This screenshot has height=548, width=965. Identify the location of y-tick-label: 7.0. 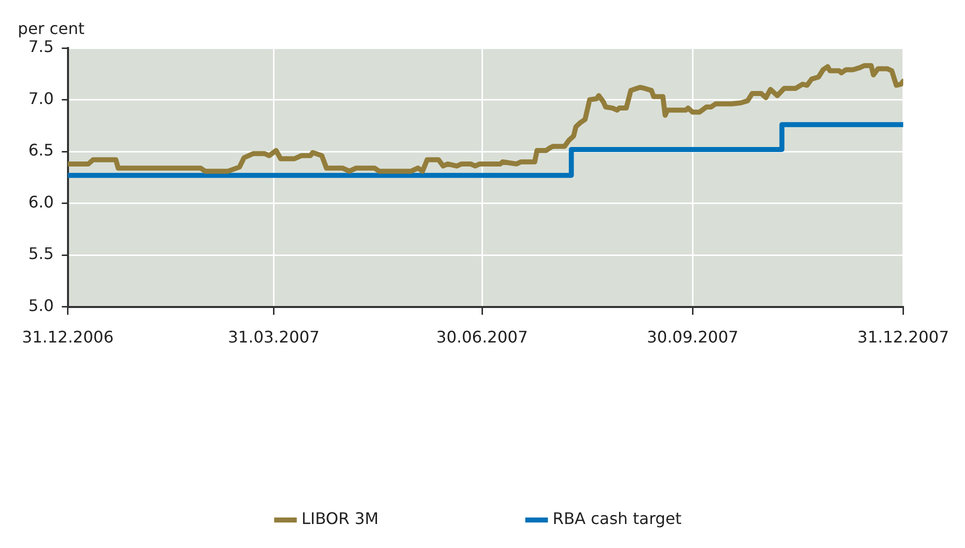
(41, 98).